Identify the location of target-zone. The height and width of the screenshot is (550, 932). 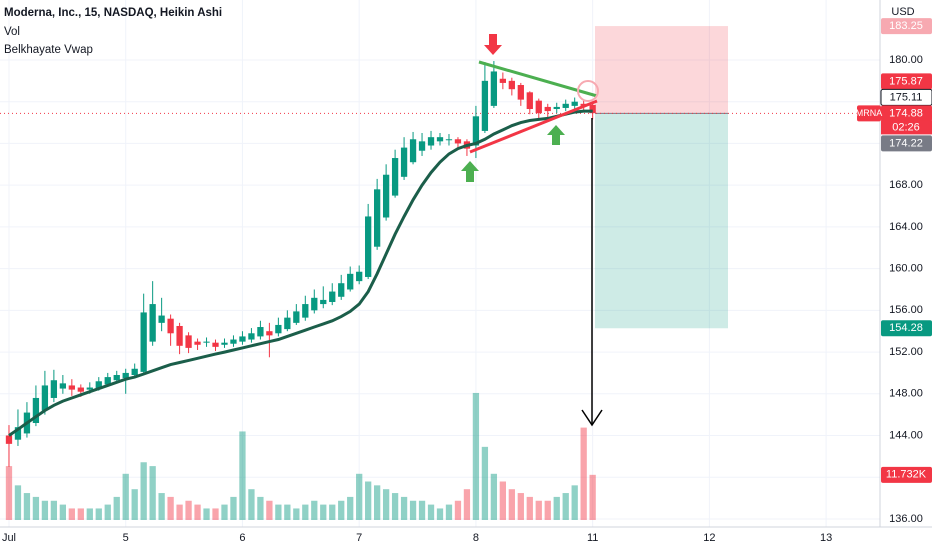
(661, 221).